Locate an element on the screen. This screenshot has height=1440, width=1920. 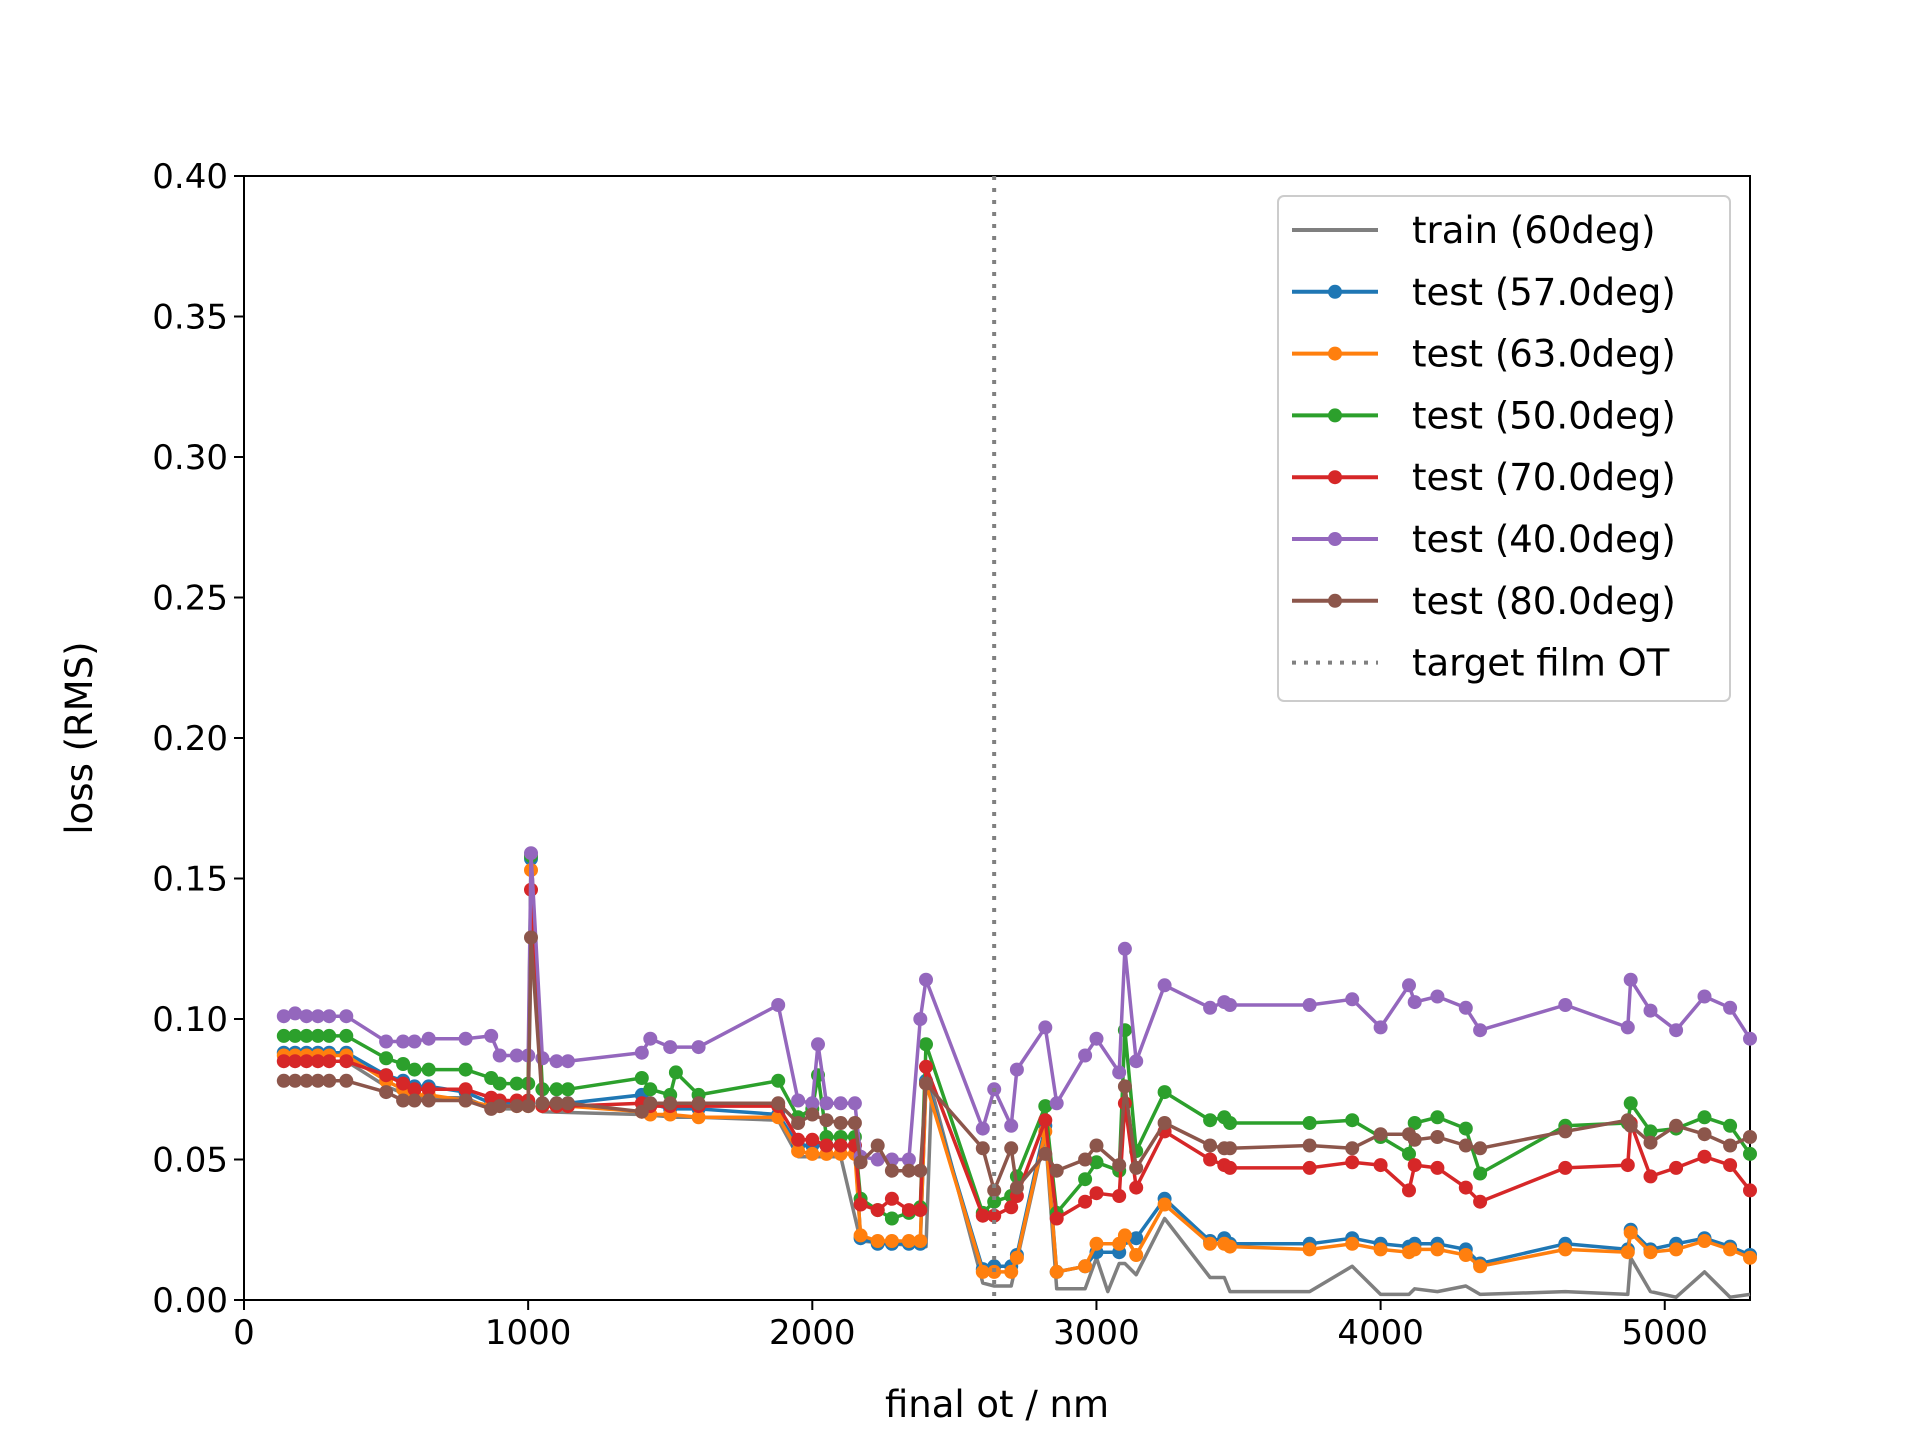
legend-label: test (80.0deg) is located at coordinates (1544, 601).